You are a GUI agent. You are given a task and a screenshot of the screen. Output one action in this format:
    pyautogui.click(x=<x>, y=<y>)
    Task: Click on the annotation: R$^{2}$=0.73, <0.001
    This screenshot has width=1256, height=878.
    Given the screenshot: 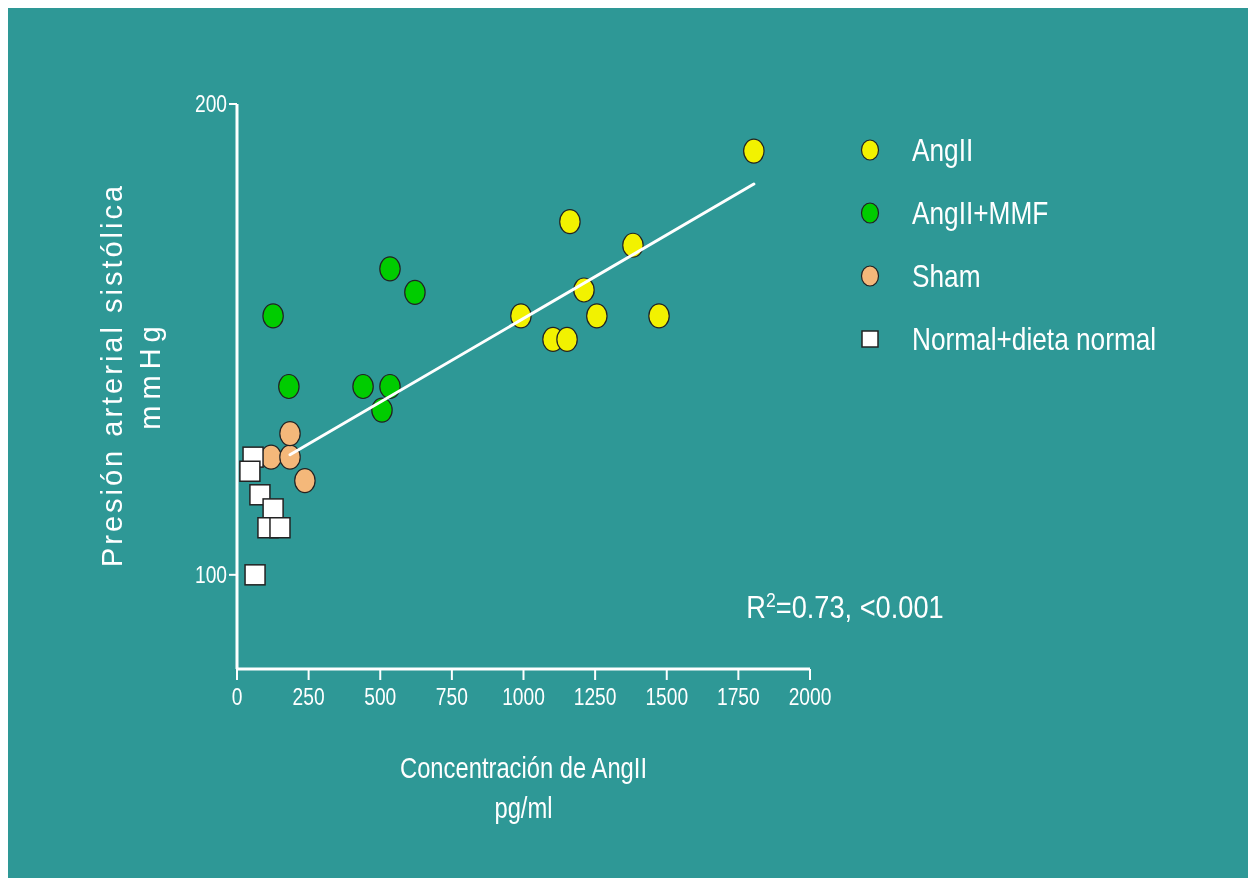 What is the action you would take?
    pyautogui.click(x=845, y=606)
    